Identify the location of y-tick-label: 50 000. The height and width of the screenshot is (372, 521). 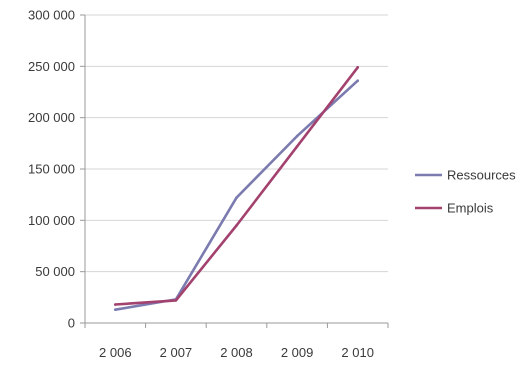
(55, 271).